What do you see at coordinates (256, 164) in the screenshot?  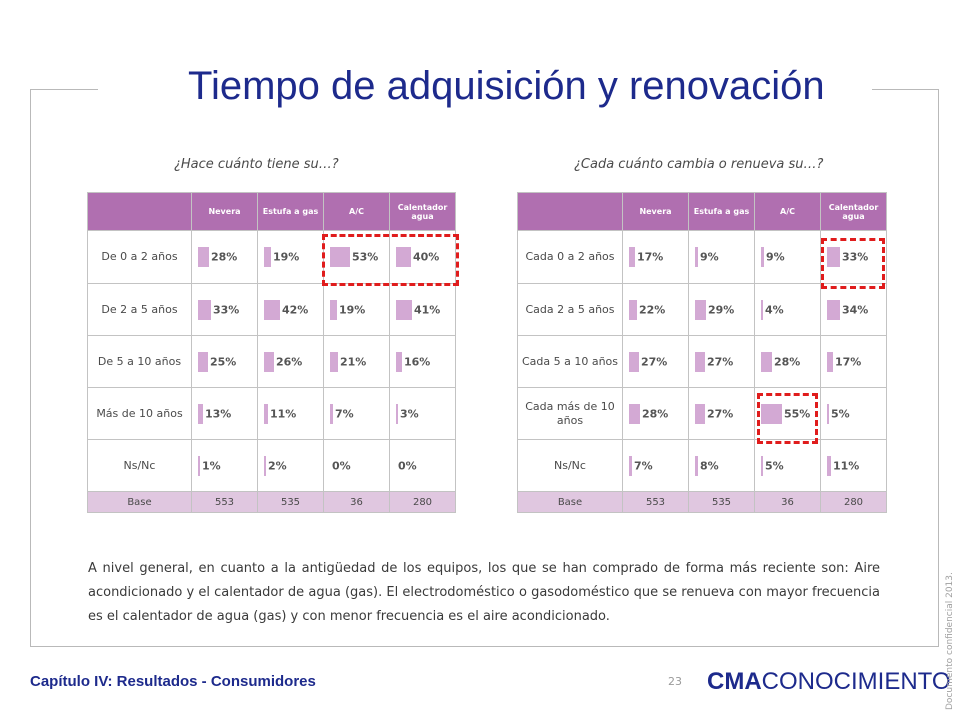 I see `left-question: ¿Hace cuánto tiene su…?` at bounding box center [256, 164].